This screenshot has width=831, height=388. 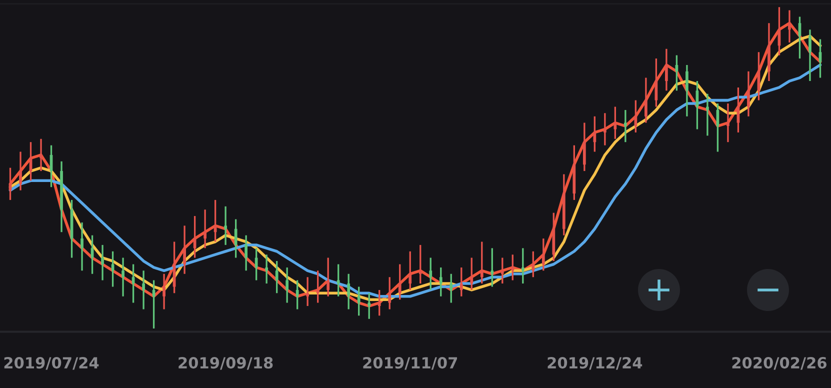 What do you see at coordinates (225, 363) in the screenshot?
I see `x-tick-label: 2019/09/18` at bounding box center [225, 363].